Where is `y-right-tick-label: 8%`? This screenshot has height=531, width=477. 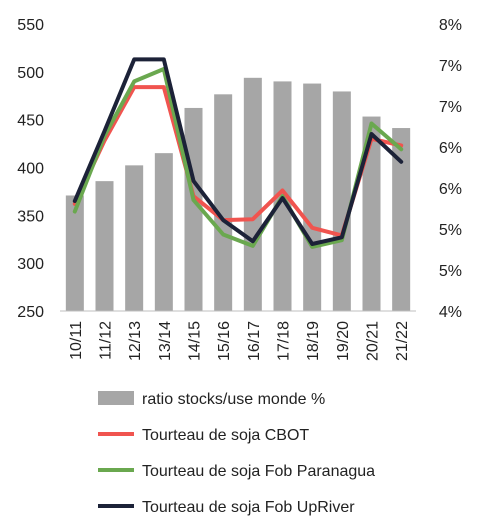 y-right-tick-label: 8% is located at coordinates (450, 25).